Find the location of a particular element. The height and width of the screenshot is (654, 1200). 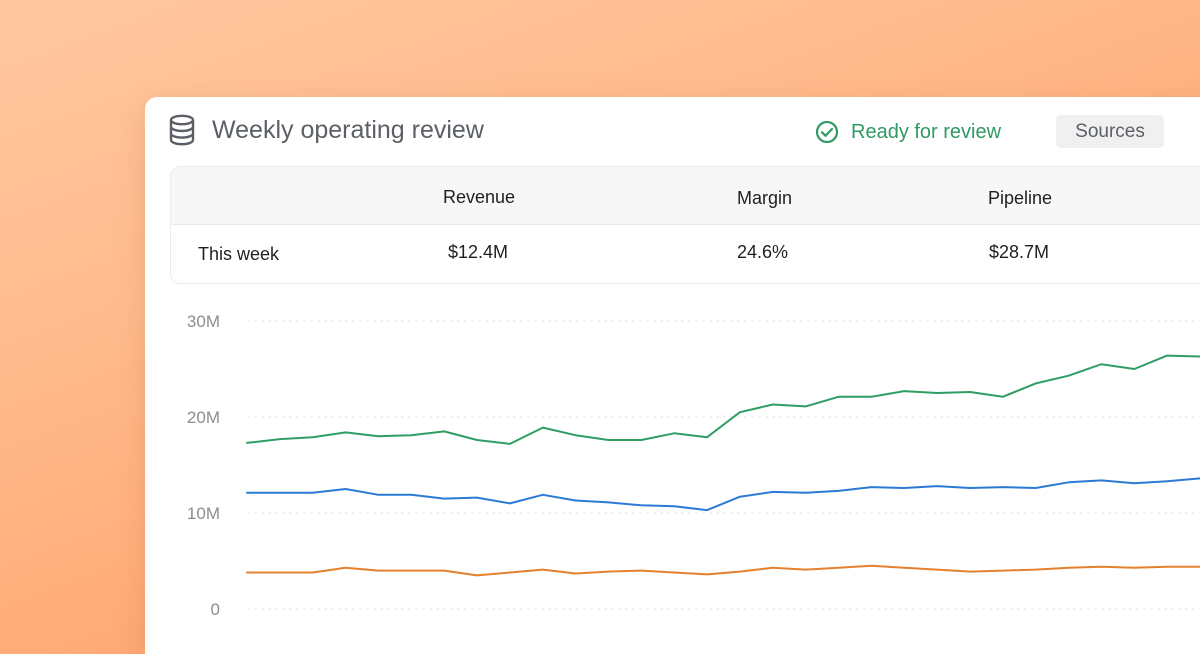

sources-button: Sources is located at coordinates (1110, 131).